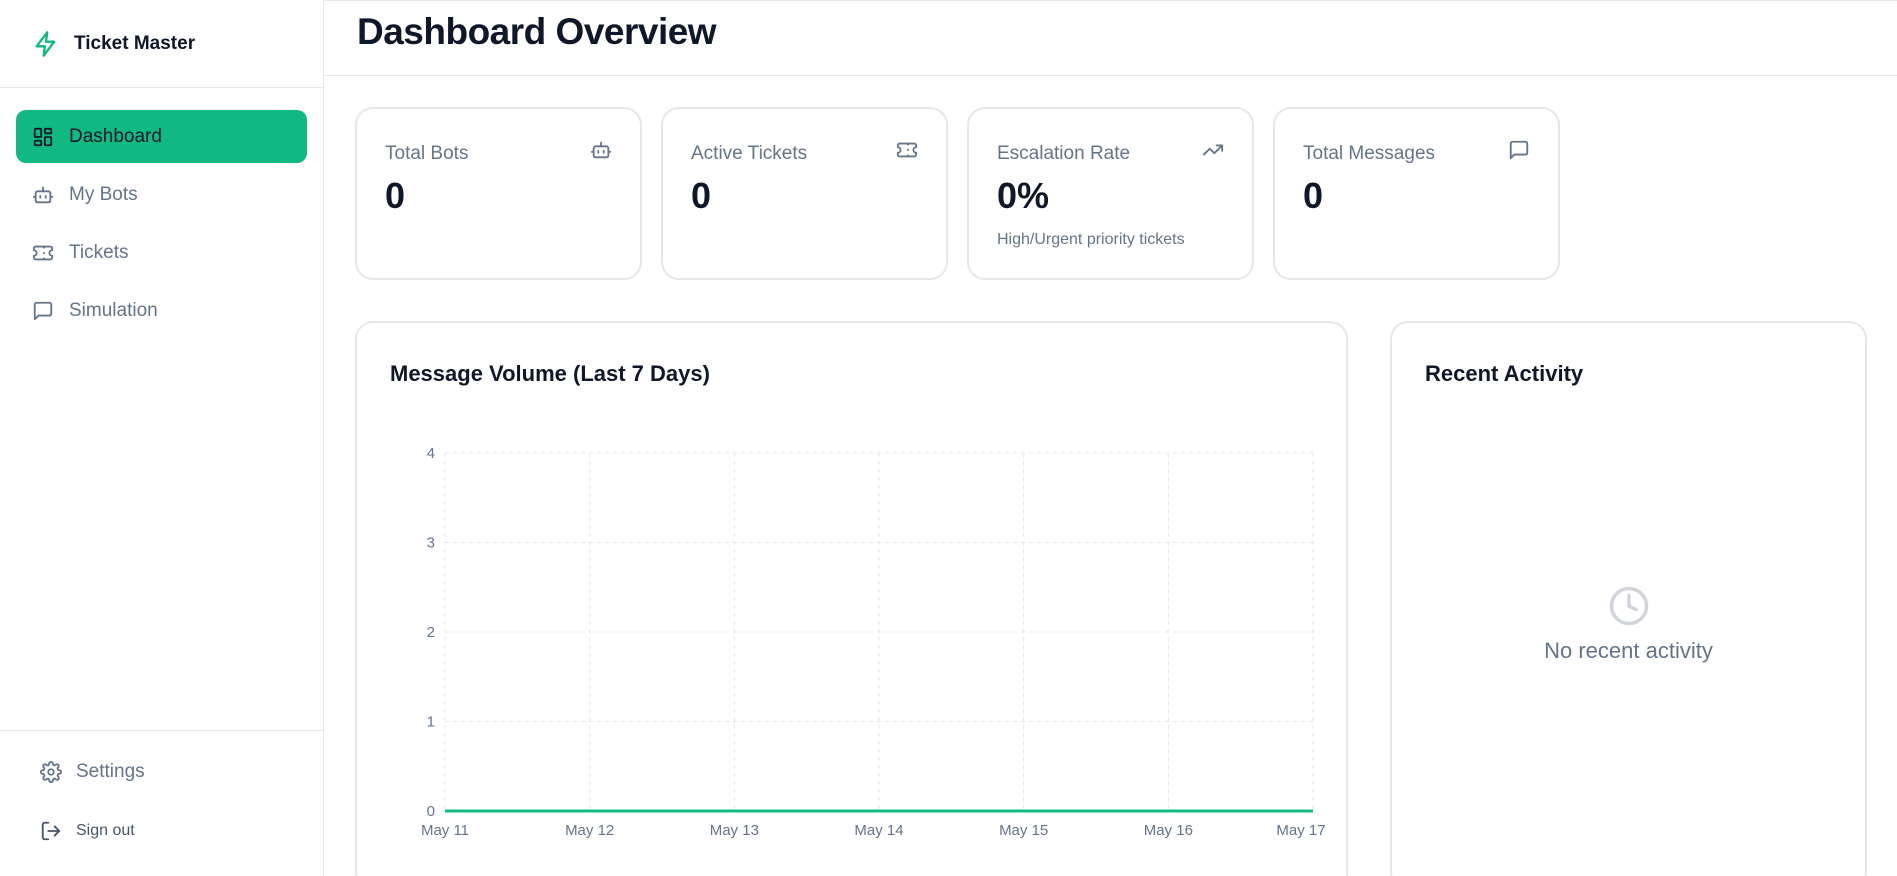  I want to click on brand: Ticket Master, so click(161, 44).